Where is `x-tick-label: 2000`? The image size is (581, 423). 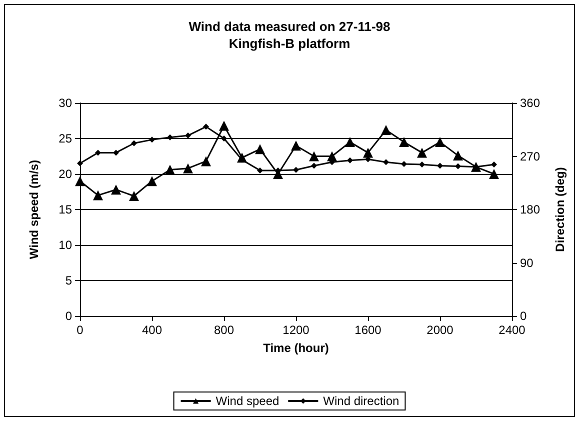
x-tick-label: 2000 is located at coordinates (440, 330).